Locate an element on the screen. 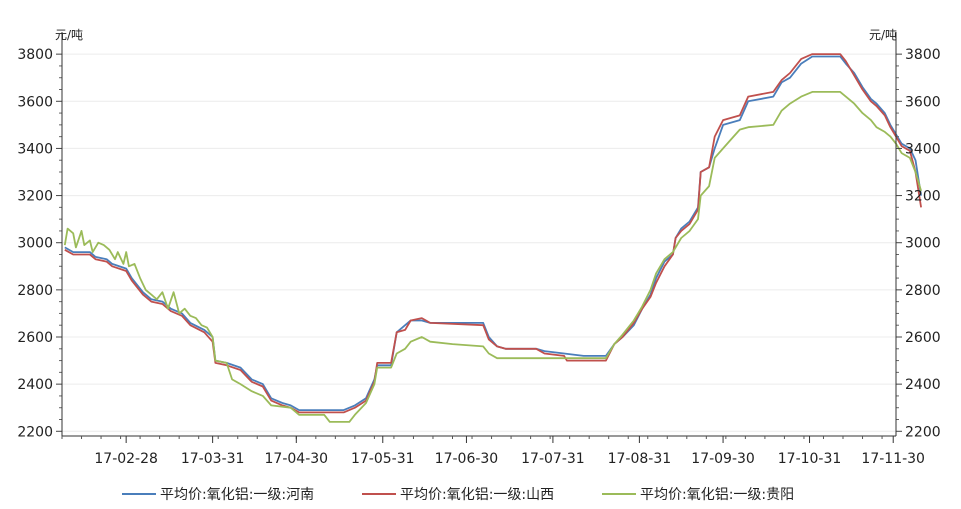  y-tick-label-left: 3600 is located at coordinates (35, 102).